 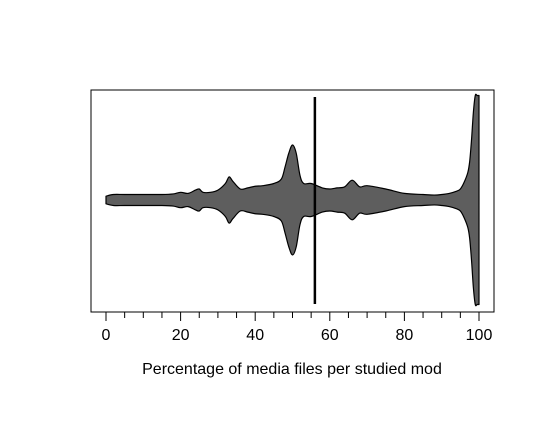 What do you see at coordinates (479, 335) in the screenshot?
I see `x-tick-label: 100` at bounding box center [479, 335].